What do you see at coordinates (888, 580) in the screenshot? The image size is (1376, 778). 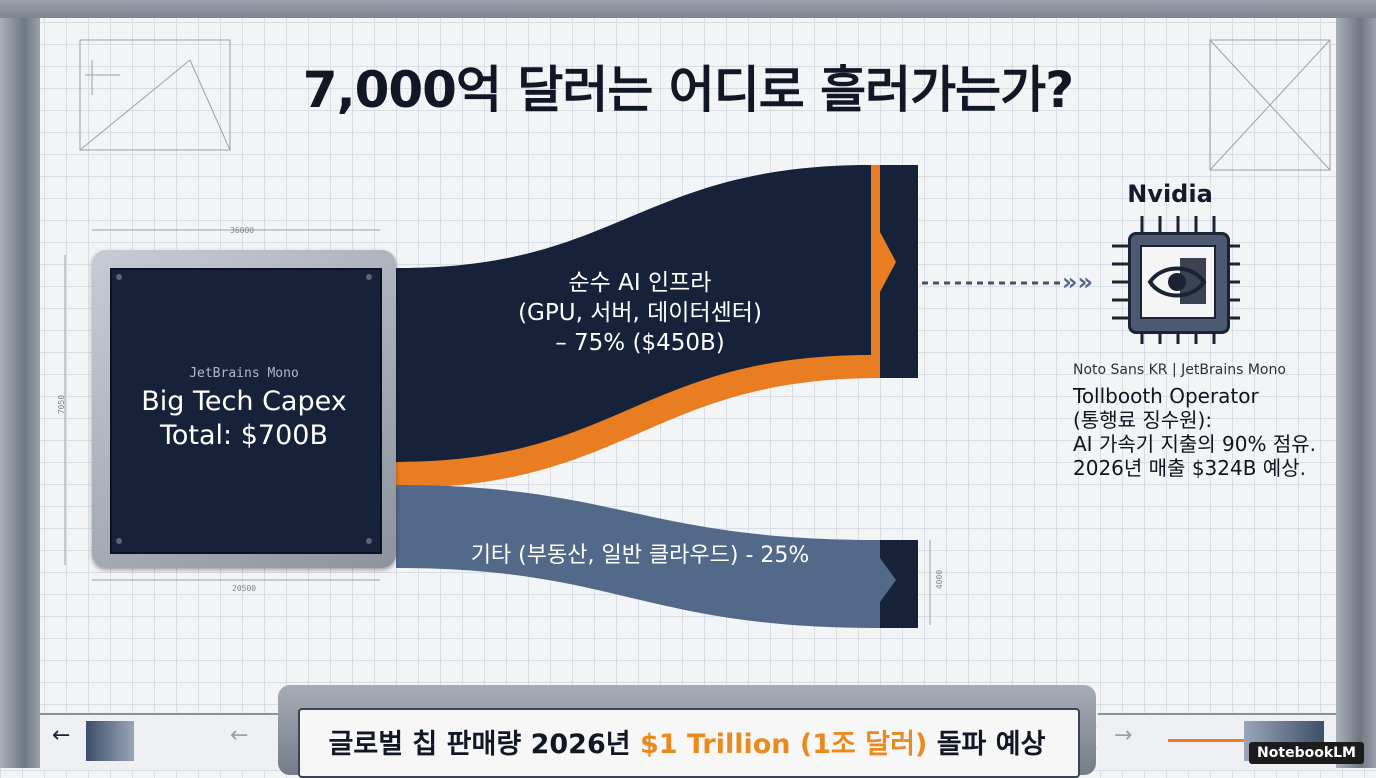 I see `other-arrow` at bounding box center [888, 580].